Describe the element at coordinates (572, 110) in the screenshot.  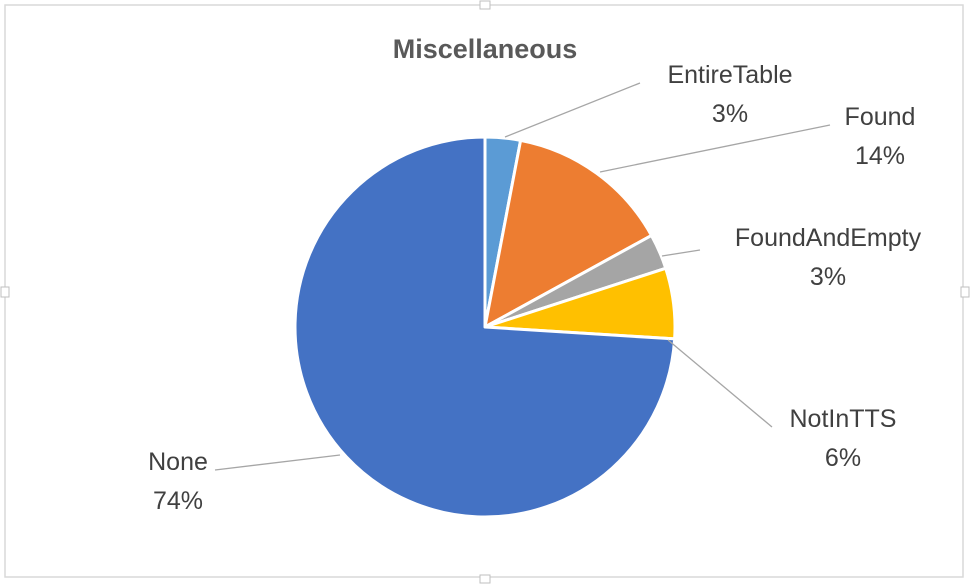
I see `leader-line-entiretable` at that location.